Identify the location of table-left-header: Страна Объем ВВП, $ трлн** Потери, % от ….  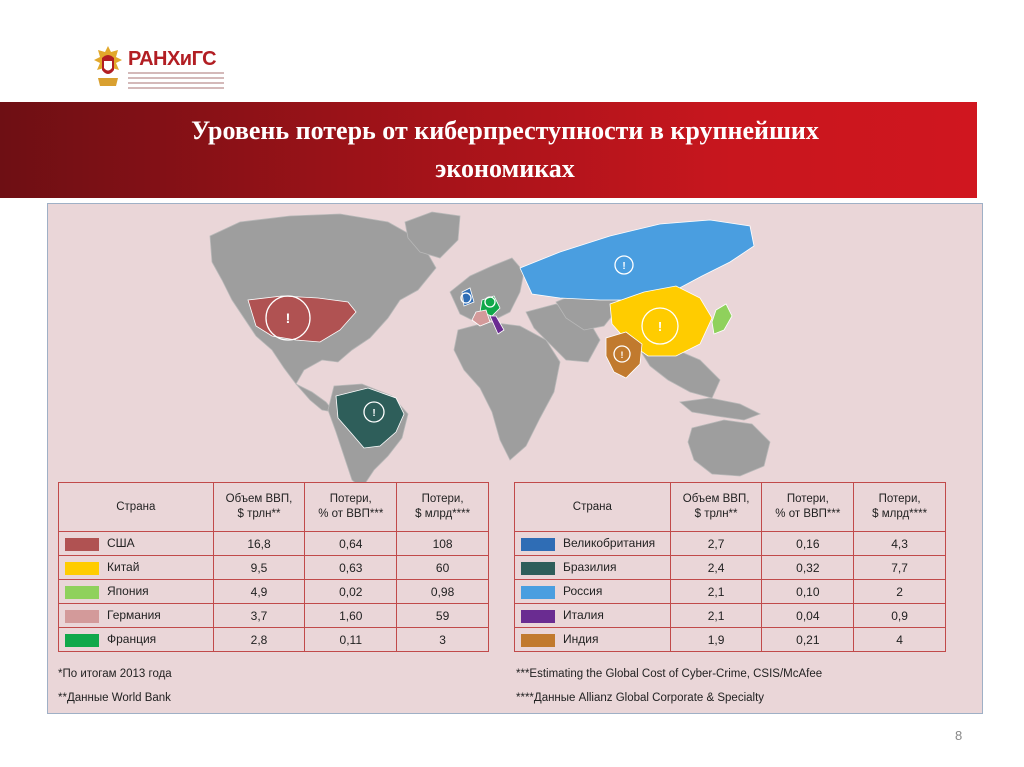
(273, 507).